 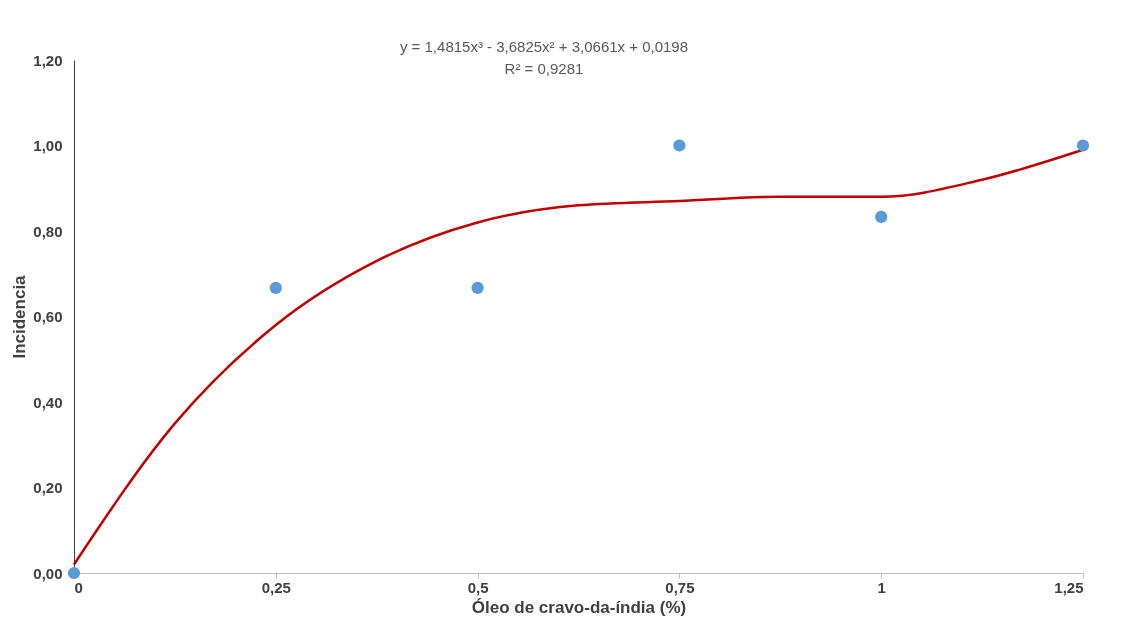 I want to click on x-tick-label: 1,25, so click(x=1069, y=587).